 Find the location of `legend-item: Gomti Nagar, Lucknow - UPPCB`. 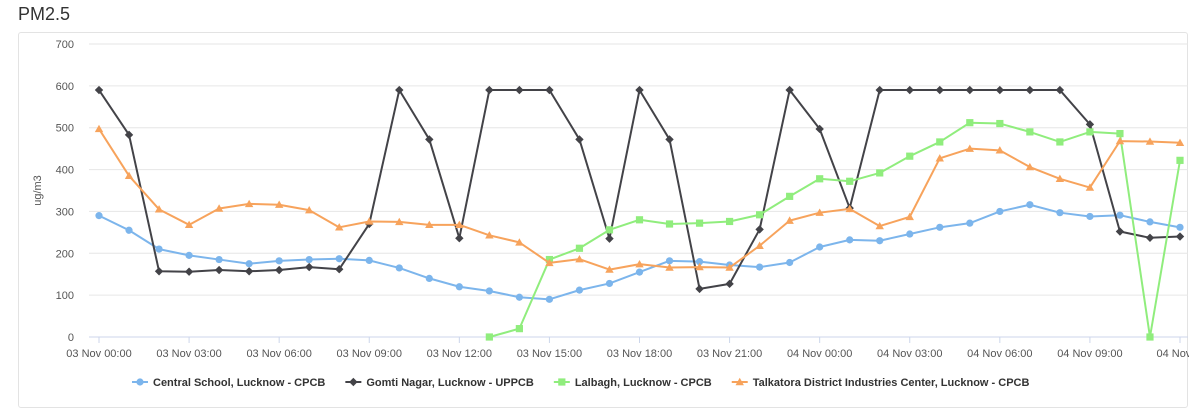

legend-item: Gomti Nagar, Lucknow - UPPCB is located at coordinates (439, 383).